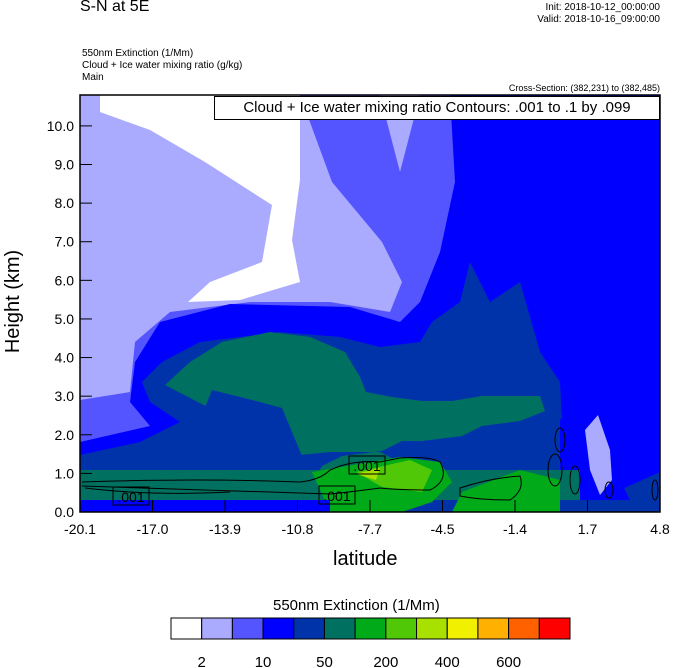 The width and height of the screenshot is (674, 668). Describe the element at coordinates (138, 53) in the screenshot. I see `field-label-extinction: 550nm Extinction (1/Mm)` at that location.